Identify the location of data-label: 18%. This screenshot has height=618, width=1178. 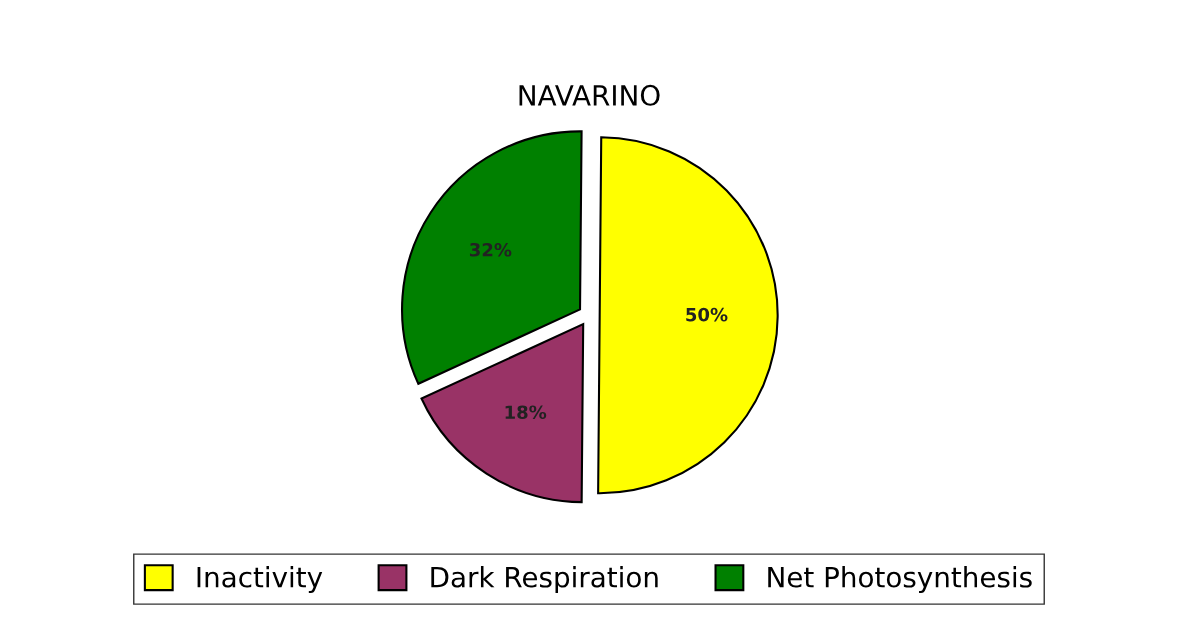
(526, 412).